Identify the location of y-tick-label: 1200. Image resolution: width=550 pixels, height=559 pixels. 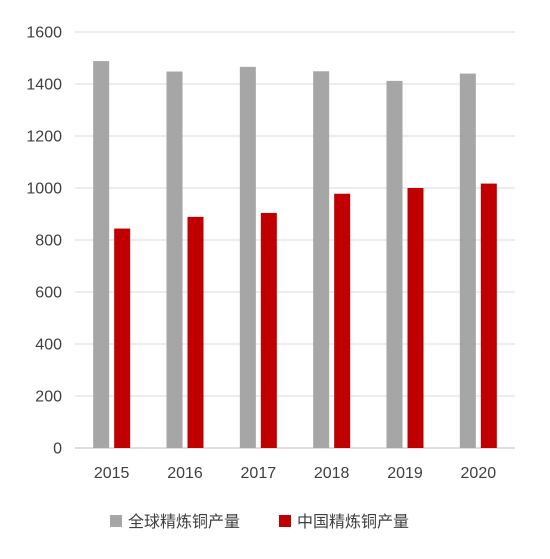
(44, 137).